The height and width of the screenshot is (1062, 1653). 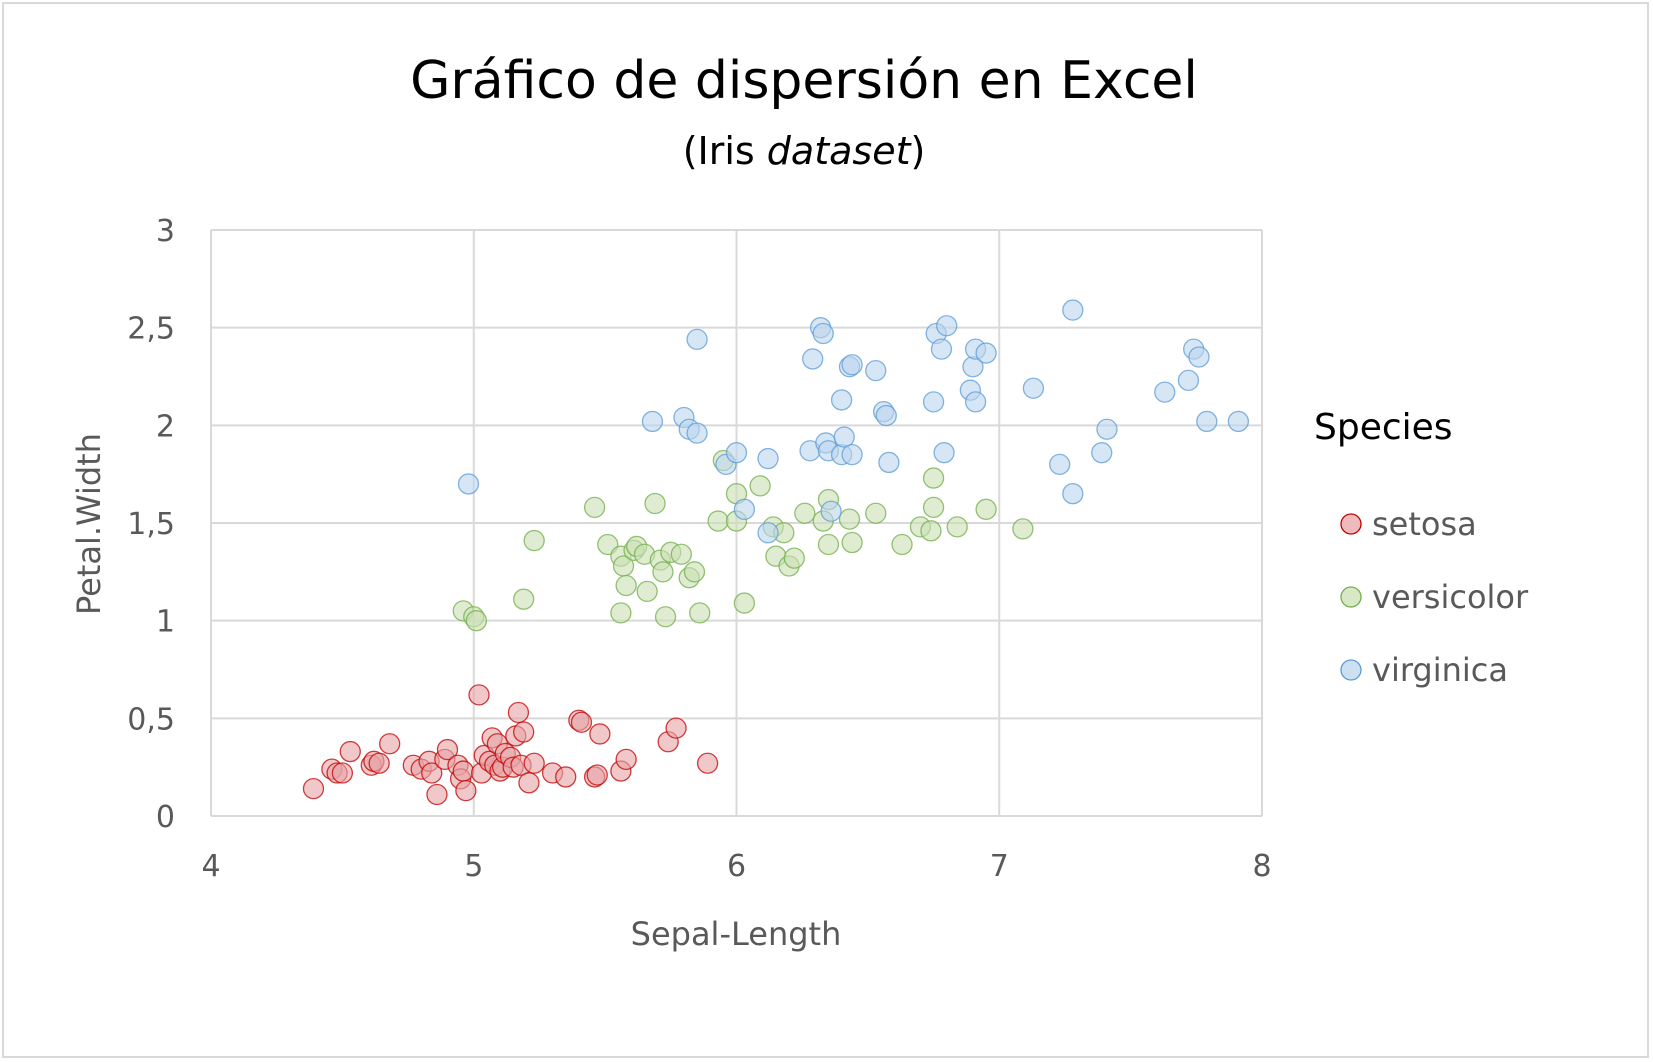 I want to click on y-tick-label: 3, so click(x=165, y=231).